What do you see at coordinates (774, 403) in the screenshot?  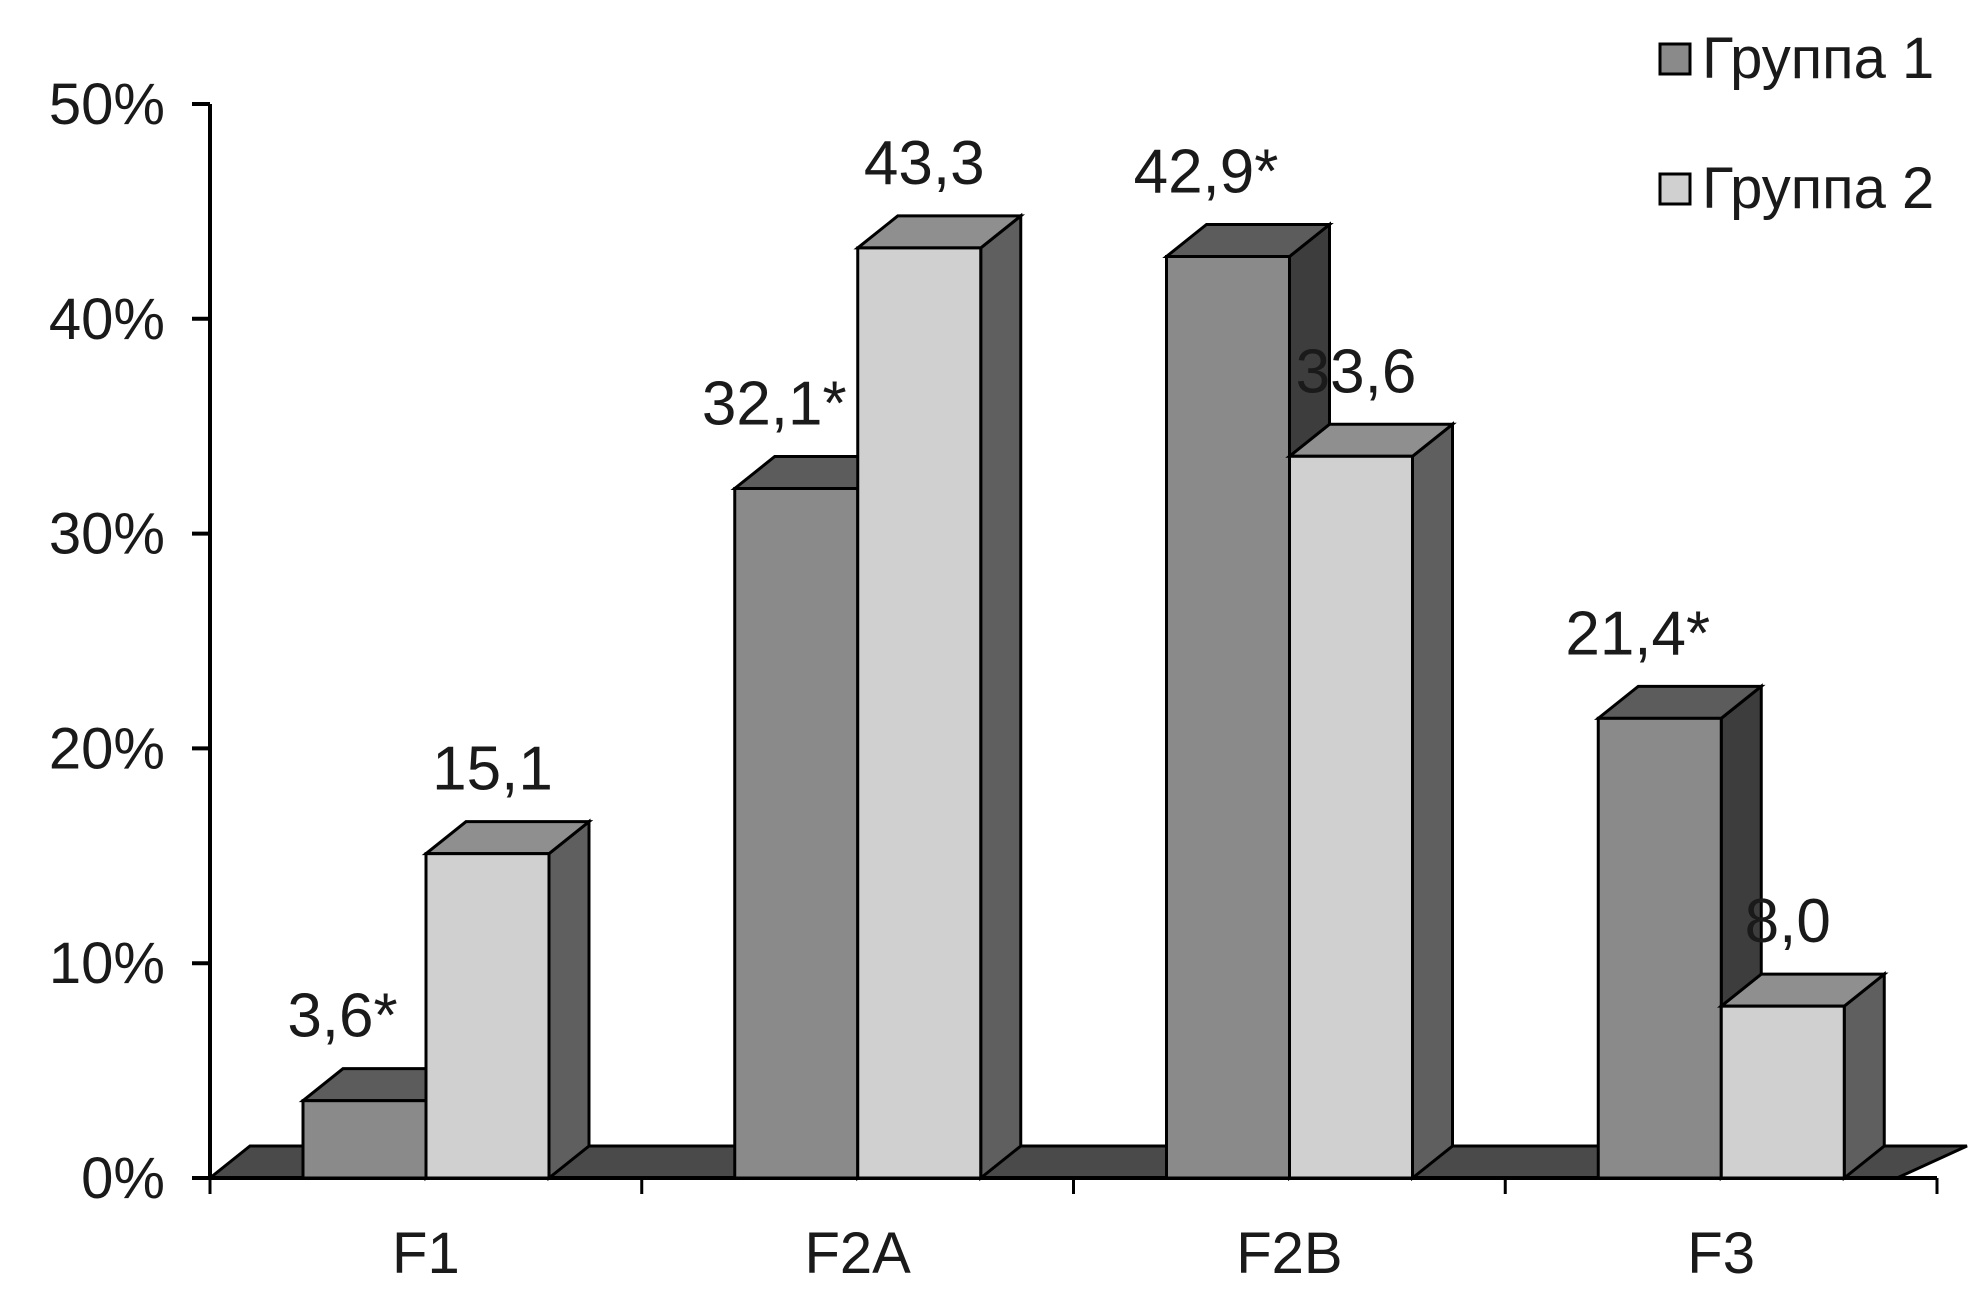 I see `data-label: 32,1*` at bounding box center [774, 403].